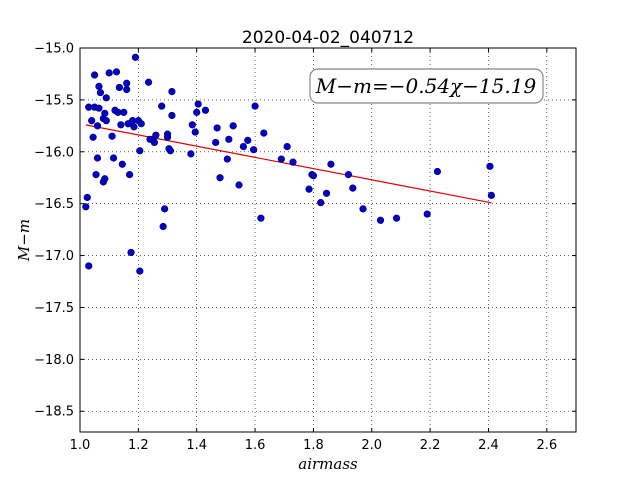 The width and height of the screenshot is (640, 480). Describe the element at coordinates (255, 445) in the screenshot. I see `x-tick-label: 1.6` at that location.